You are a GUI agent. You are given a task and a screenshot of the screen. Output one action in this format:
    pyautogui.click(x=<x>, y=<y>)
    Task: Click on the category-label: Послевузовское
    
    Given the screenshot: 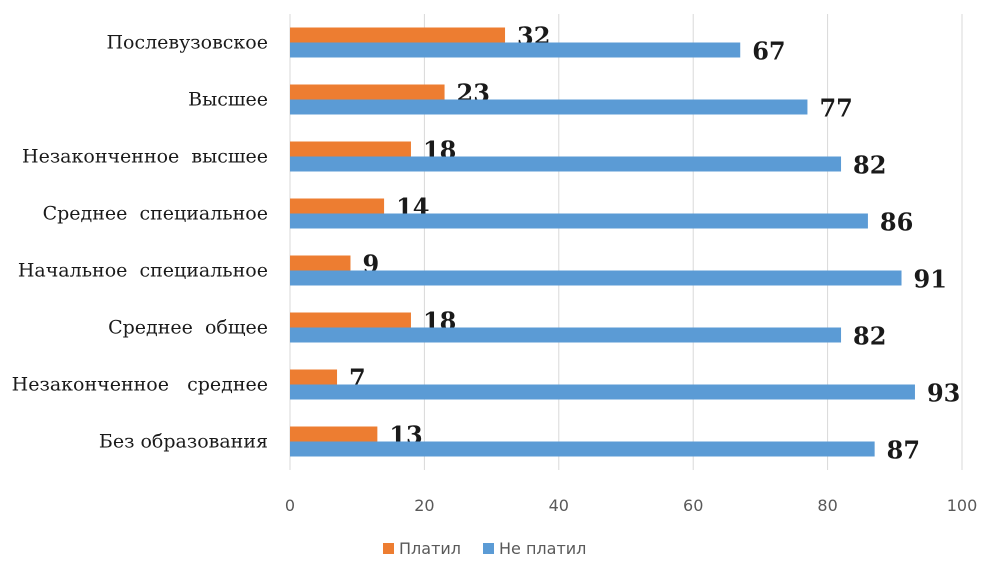 What is the action you would take?
    pyautogui.click(x=187, y=43)
    